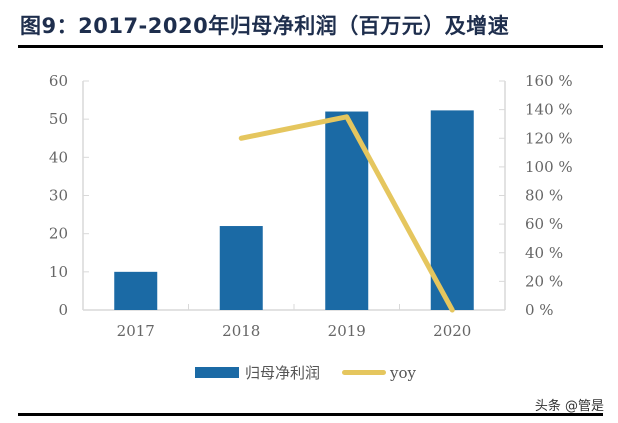  Describe the element at coordinates (63, 310) in the screenshot. I see `left-axis-tick-label: 0` at that location.